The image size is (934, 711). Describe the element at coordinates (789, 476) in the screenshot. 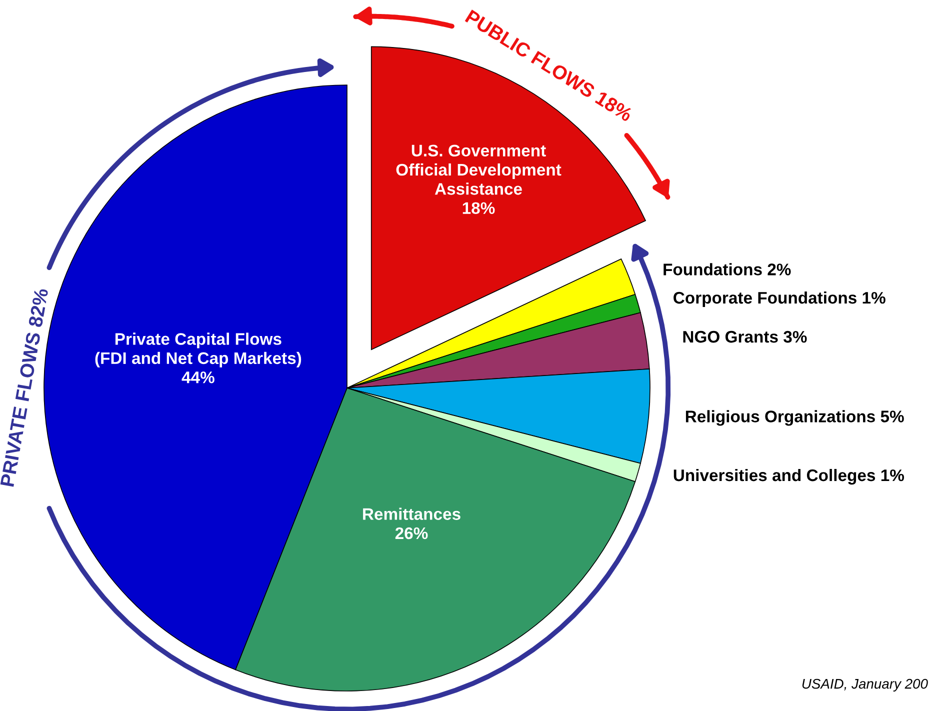

I see `slice-label: Universities and Colleges 1%` at that location.